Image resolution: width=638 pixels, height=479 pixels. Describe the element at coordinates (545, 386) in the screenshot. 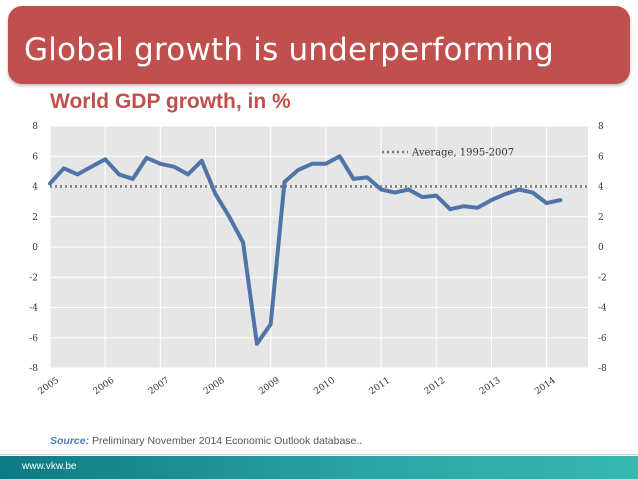

I see `x-tick-label: 2014` at that location.